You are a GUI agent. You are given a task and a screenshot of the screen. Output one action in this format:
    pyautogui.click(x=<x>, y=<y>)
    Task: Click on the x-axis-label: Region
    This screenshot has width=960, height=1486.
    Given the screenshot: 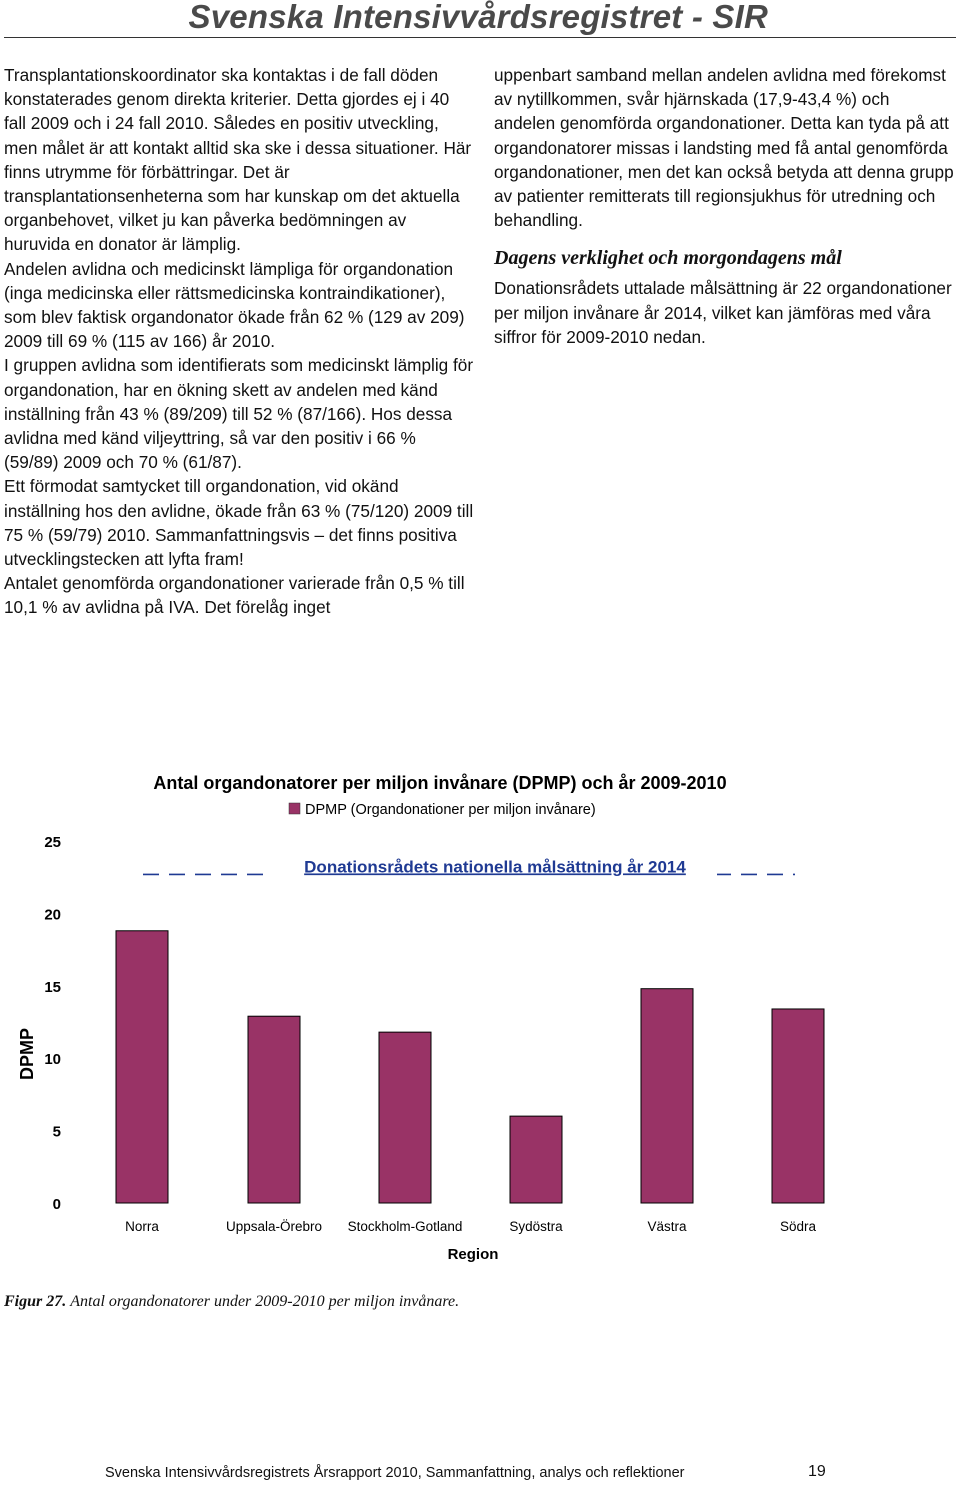 What is the action you would take?
    pyautogui.click(x=473, y=1254)
    